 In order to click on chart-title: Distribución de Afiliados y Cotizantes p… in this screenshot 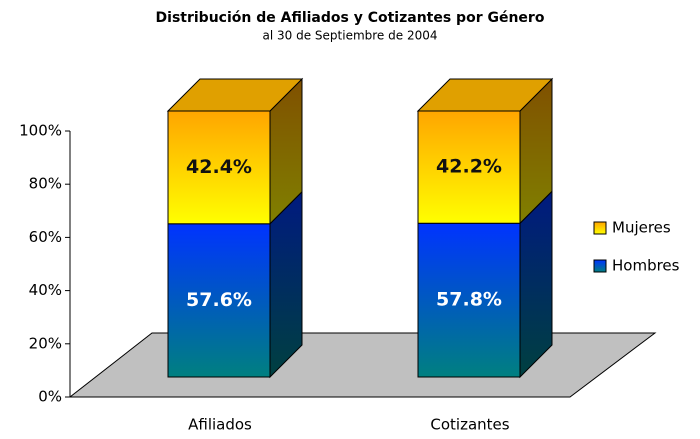, I will do `click(350, 18)`.